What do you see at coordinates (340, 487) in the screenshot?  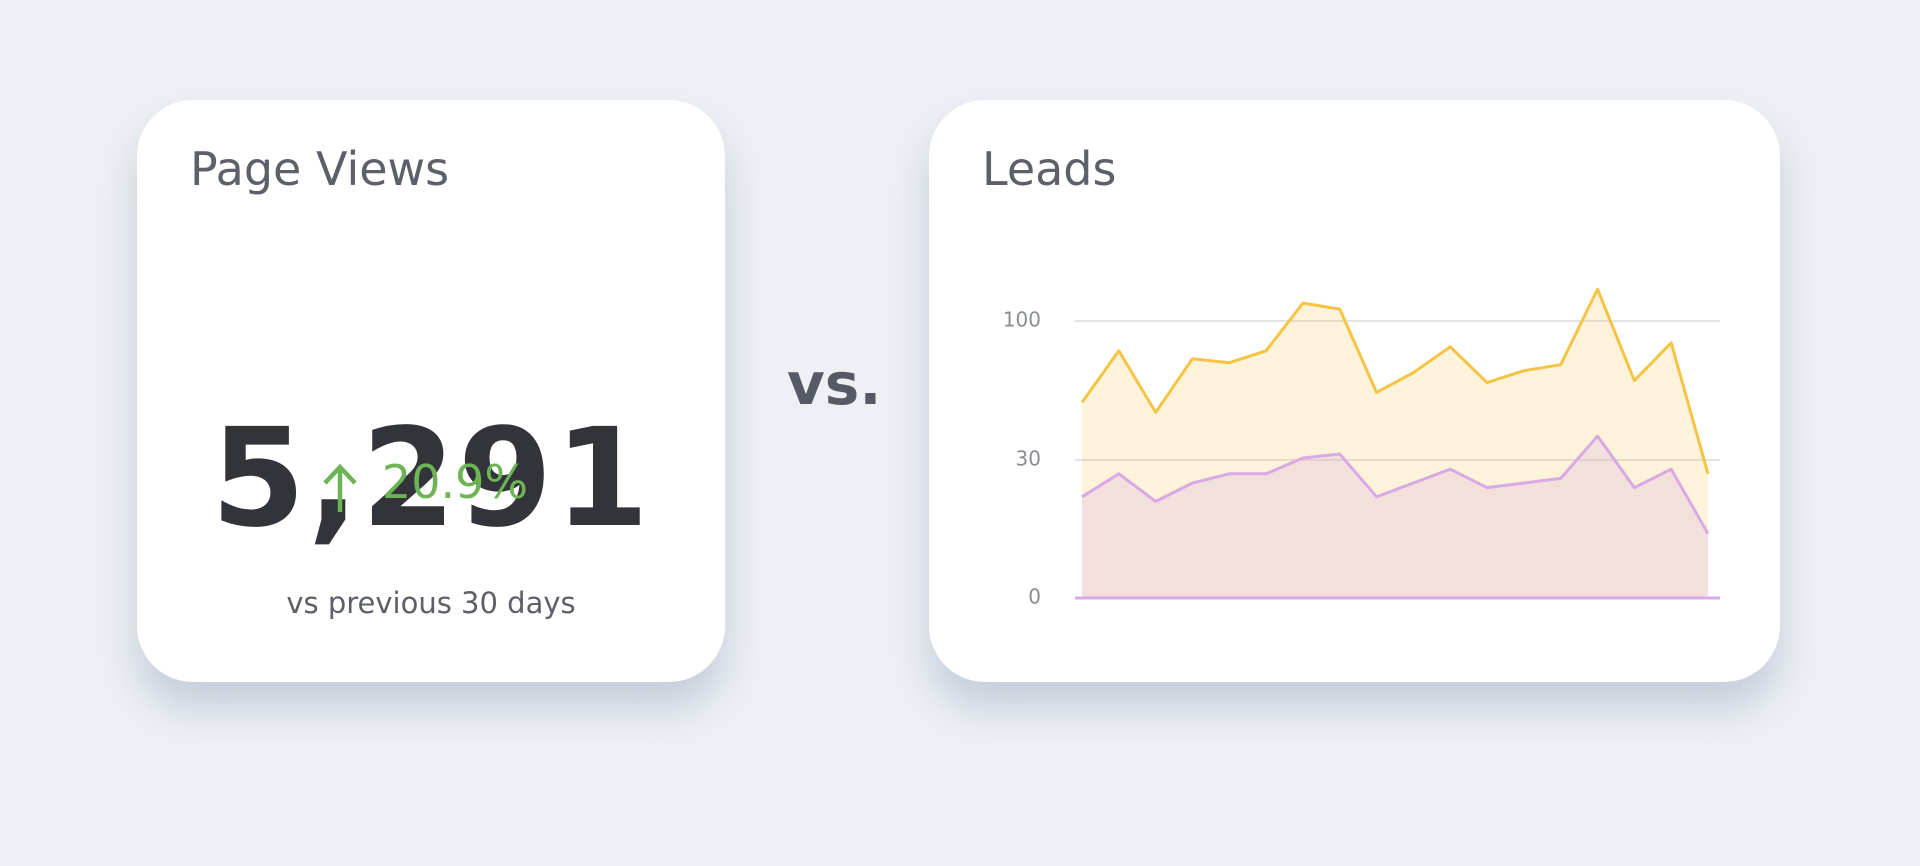 I see `up-arrow` at bounding box center [340, 487].